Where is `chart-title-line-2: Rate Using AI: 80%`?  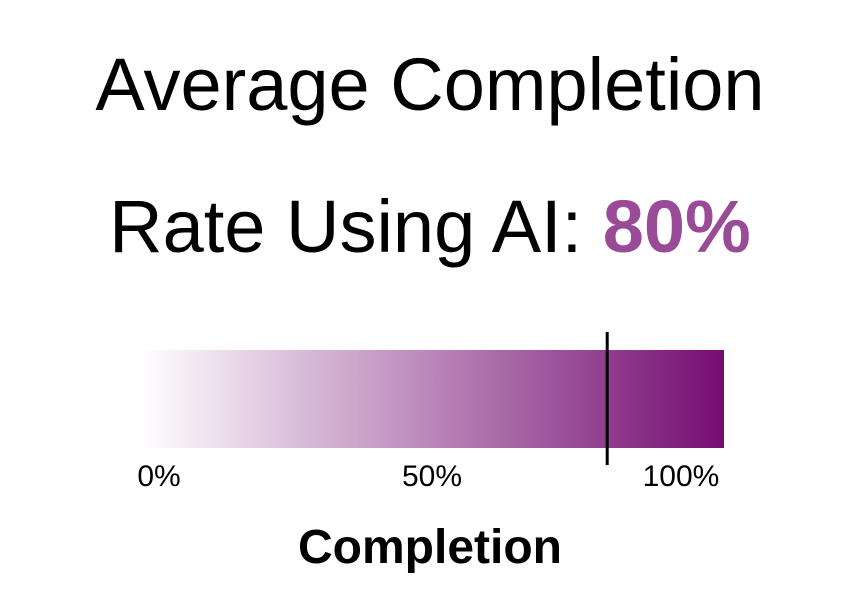
chart-title-line-2: Rate Using AI: 80% is located at coordinates (430, 227).